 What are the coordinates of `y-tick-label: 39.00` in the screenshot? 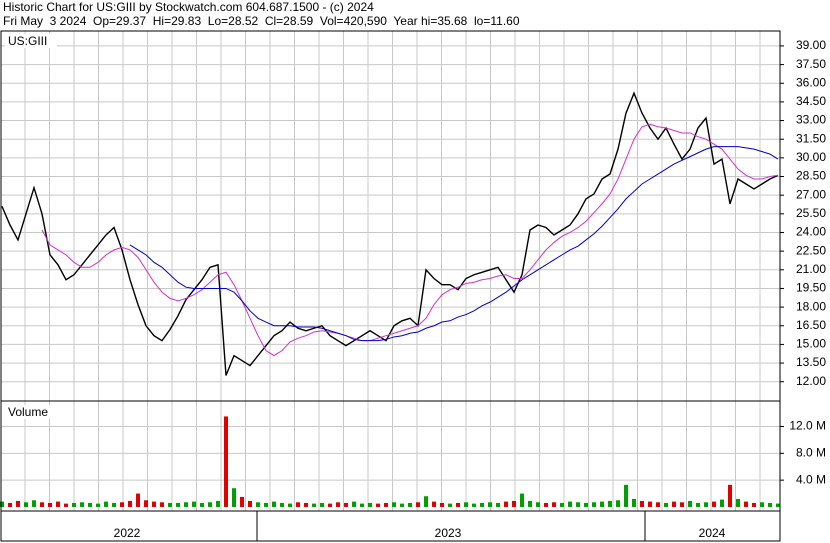 It's located at (811, 45).